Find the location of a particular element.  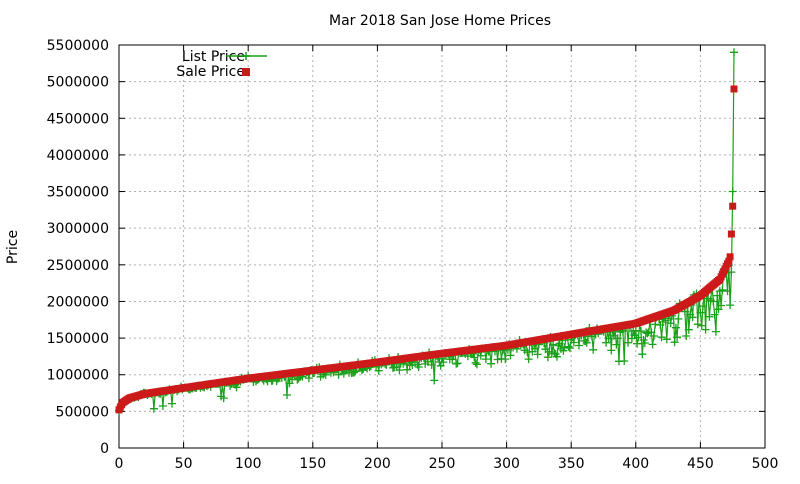

chart-title: Mar 2018 San Jose Home Prices is located at coordinates (440, 21).